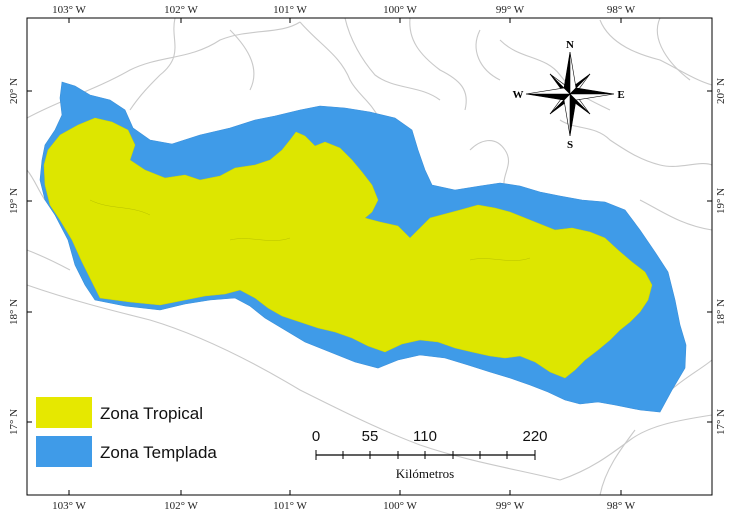 This screenshot has width=737, height=518. Describe the element at coordinates (621, 506) in the screenshot. I see `bottom-tick-label: 98° W` at that location.